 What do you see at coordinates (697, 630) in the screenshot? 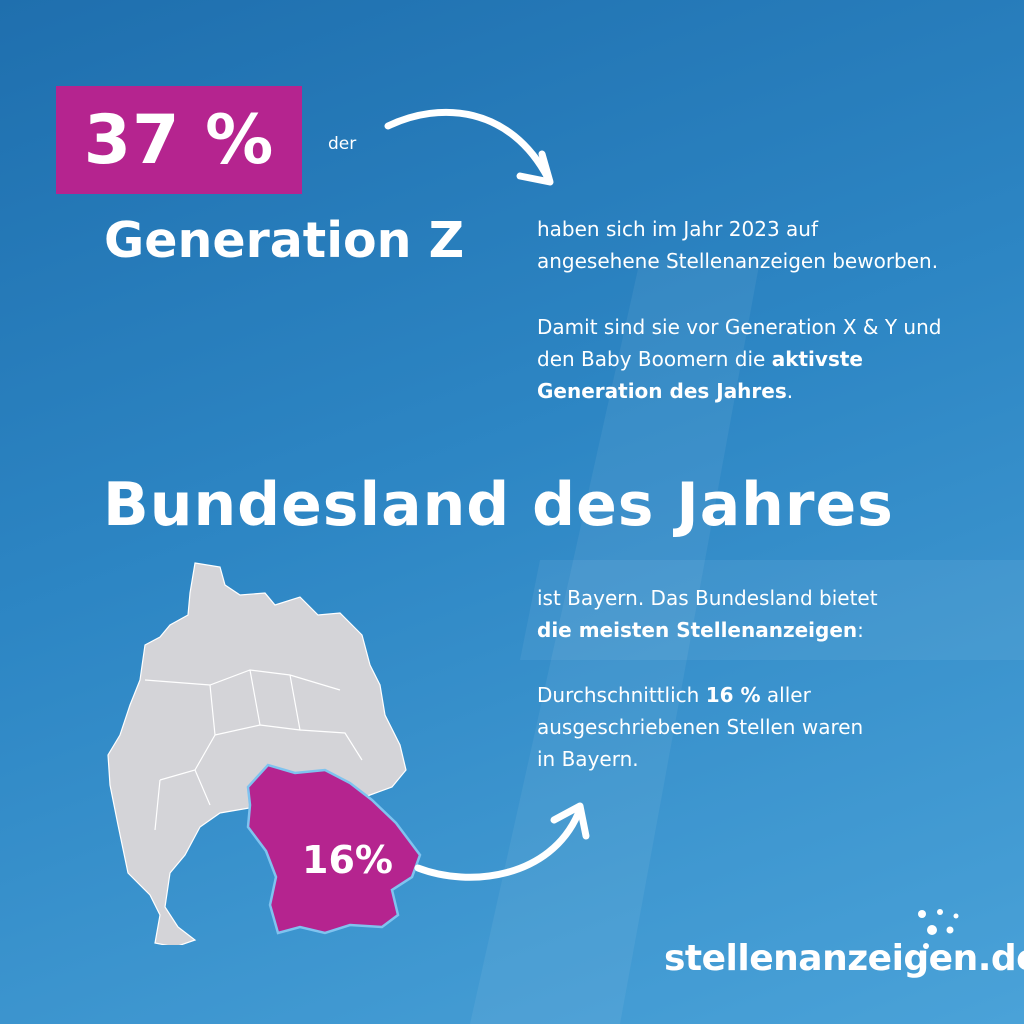
I see `bold-segment: die meisten Stellenanzeigen` at bounding box center [697, 630].